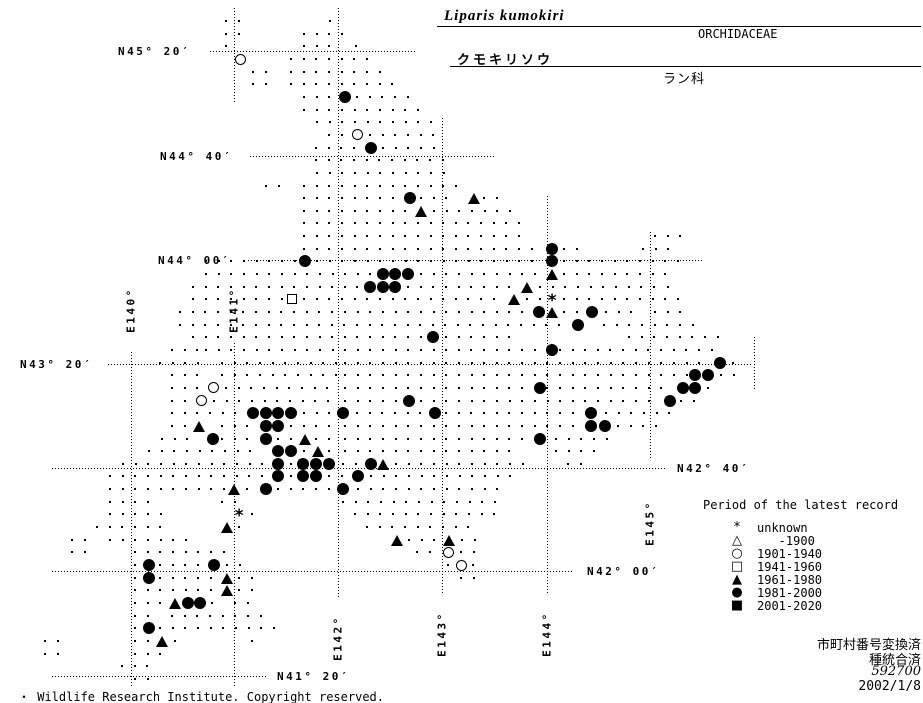 This screenshot has height=703, width=923. Describe the element at coordinates (504, 16) in the screenshot. I see `species-latin-name: Liparis kumokiri` at that location.